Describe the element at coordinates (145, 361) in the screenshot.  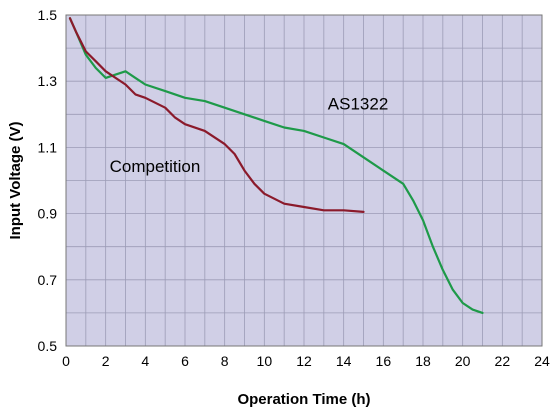
I see `x-tick-label: 4` at that location.